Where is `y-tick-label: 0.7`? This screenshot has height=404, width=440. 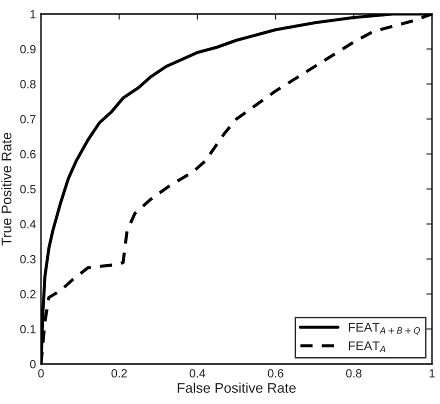 y-tick-label: 0.7 is located at coordinates (28, 119).